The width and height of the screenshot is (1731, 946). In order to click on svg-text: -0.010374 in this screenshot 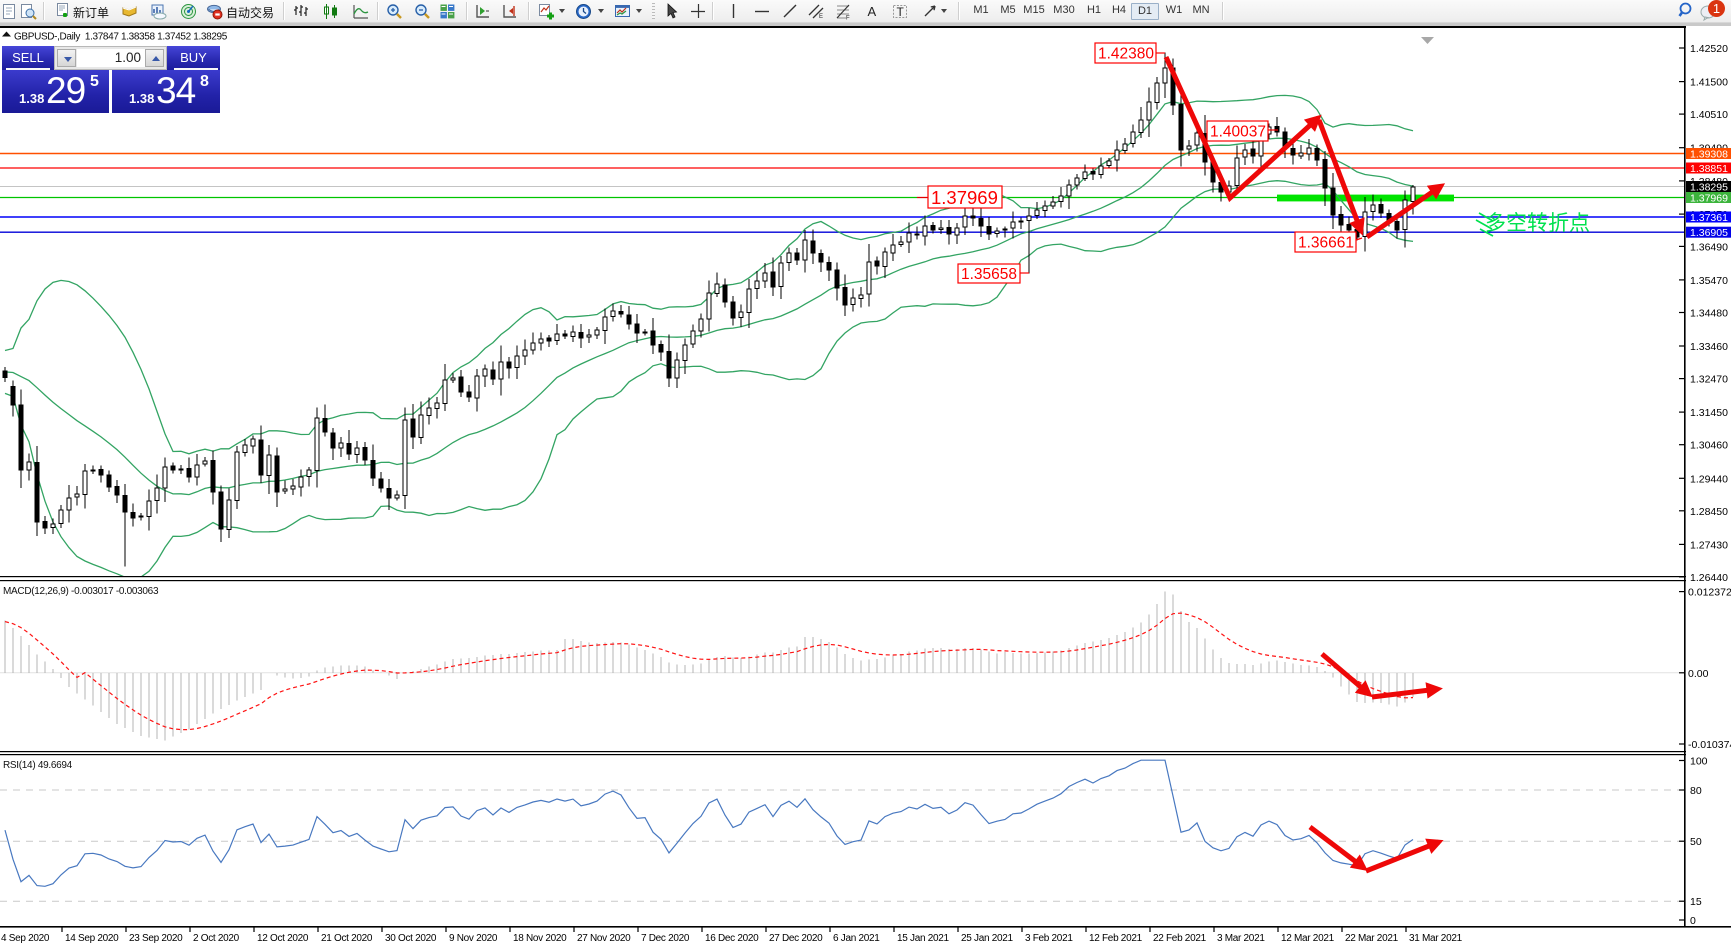, I will do `click(1709, 745)`.